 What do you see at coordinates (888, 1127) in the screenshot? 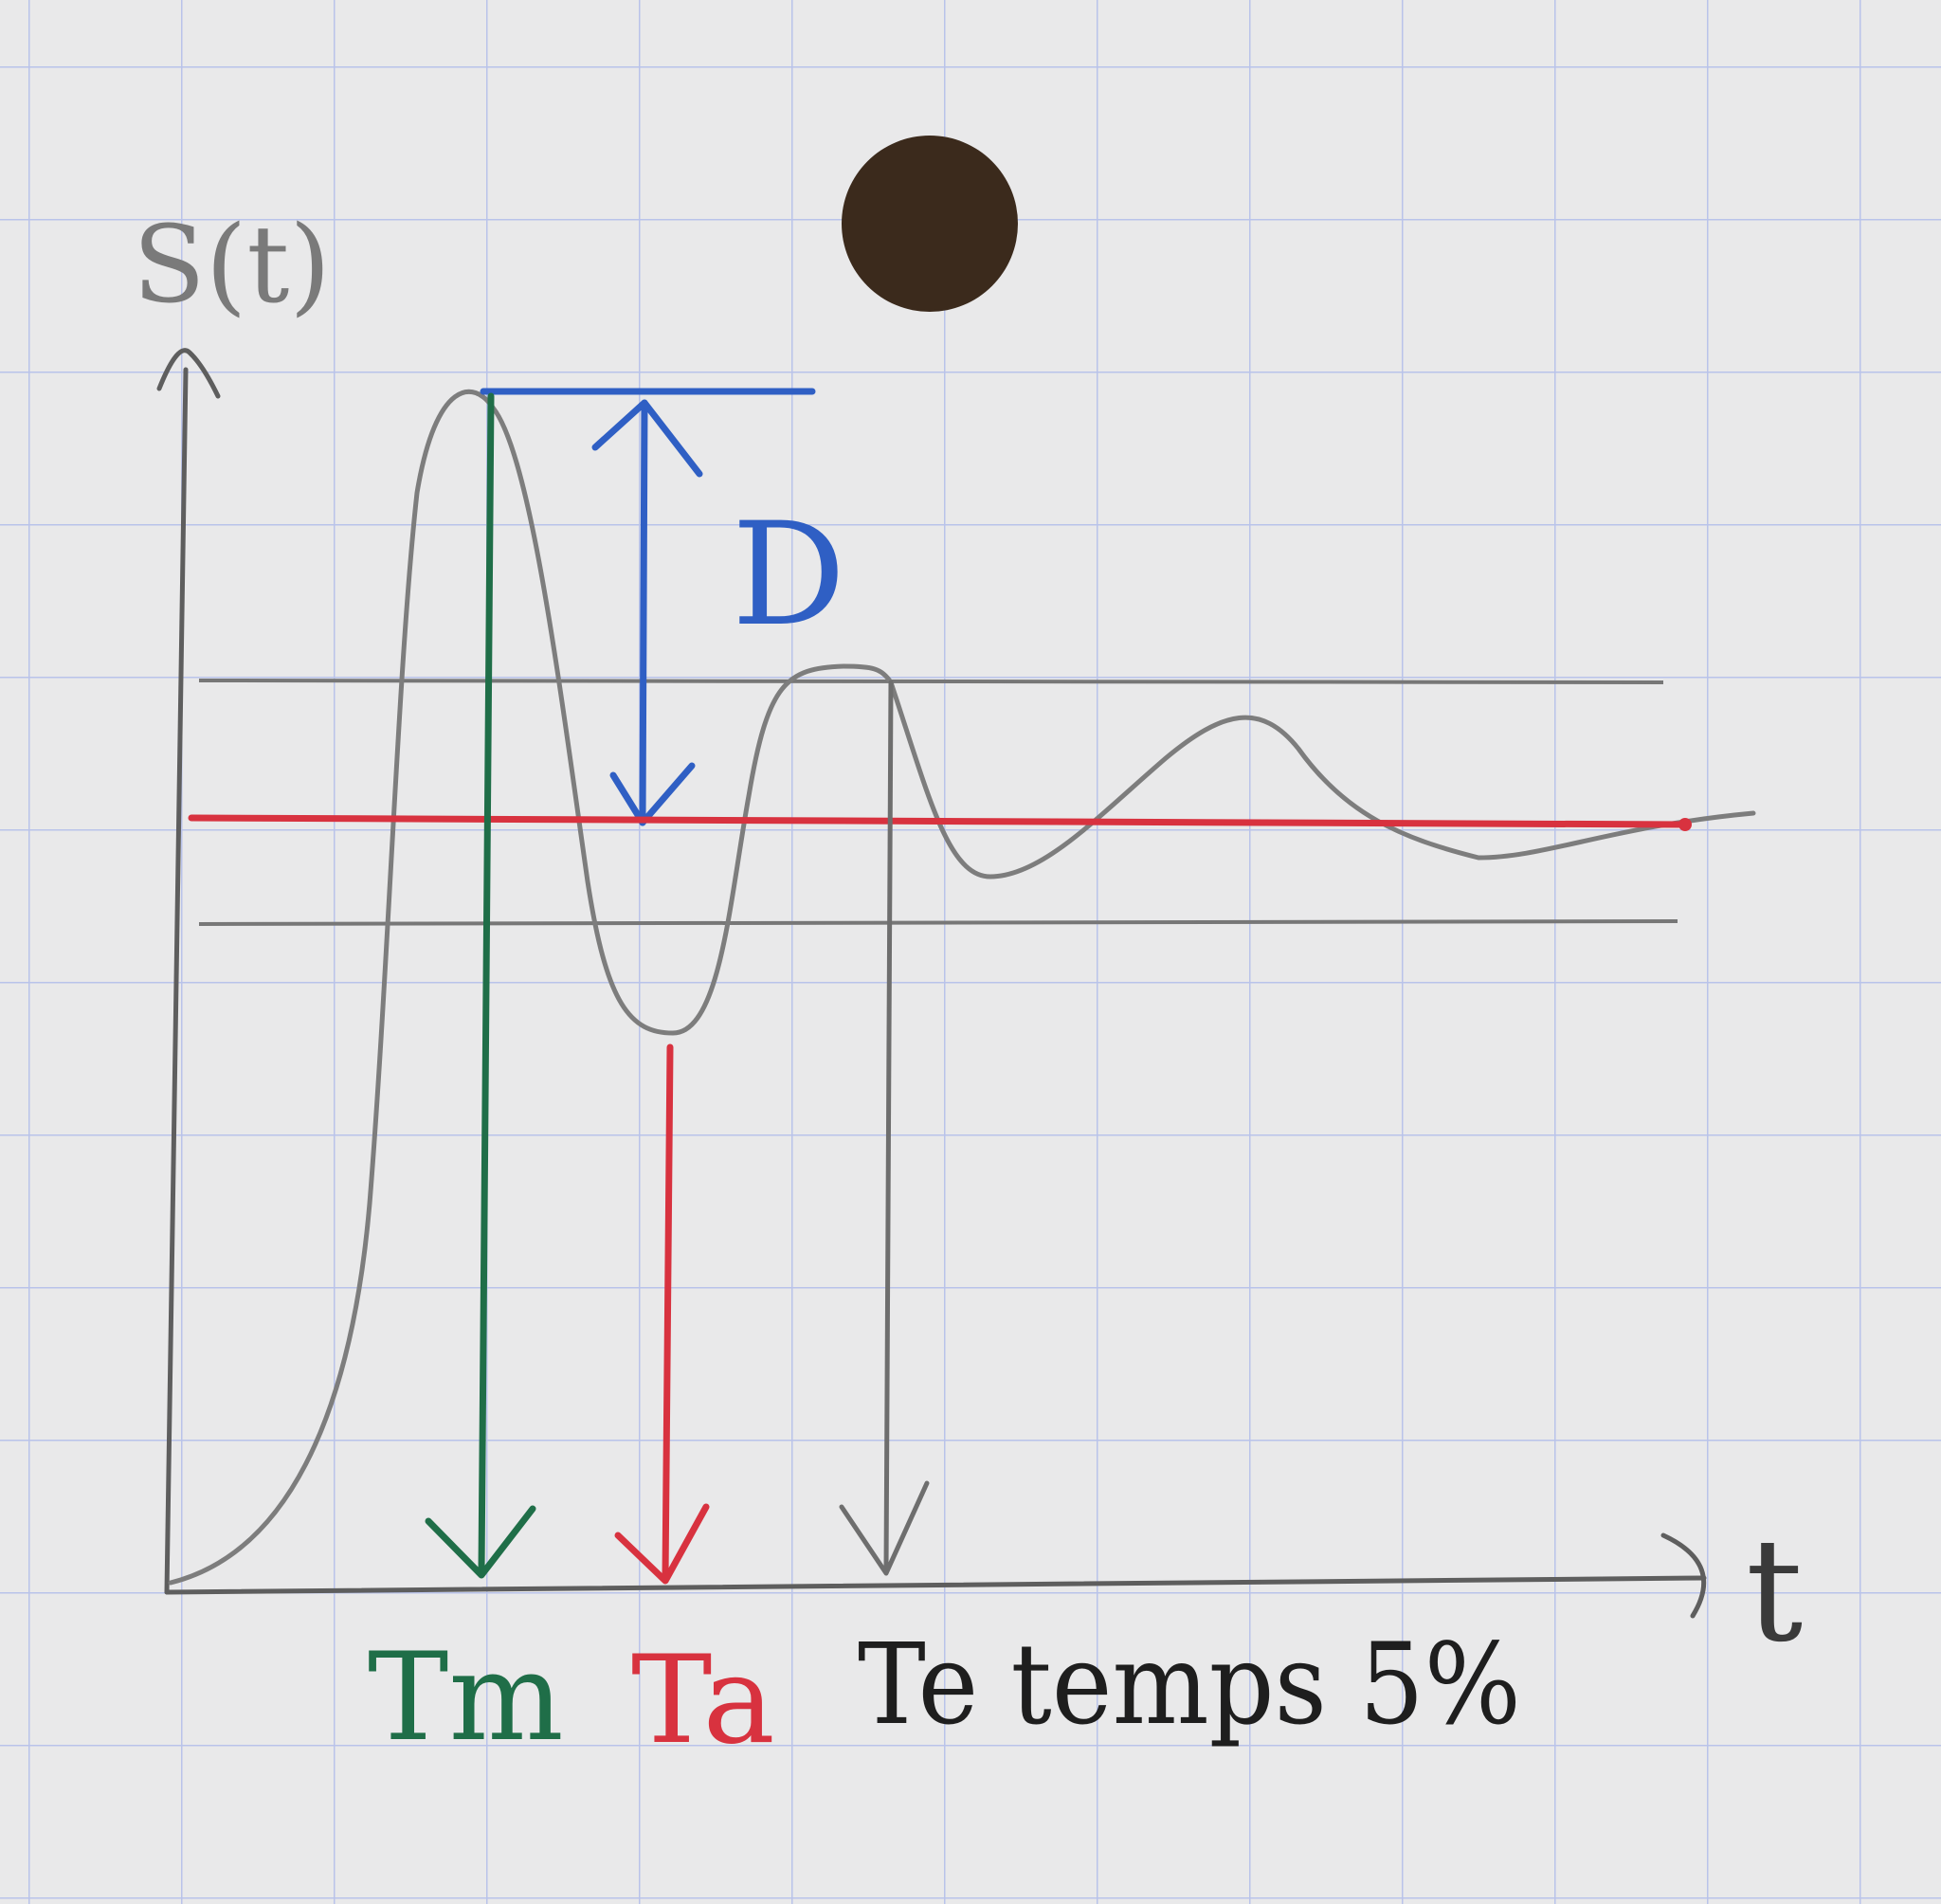
I see `te-arrow-shaft` at bounding box center [888, 1127].